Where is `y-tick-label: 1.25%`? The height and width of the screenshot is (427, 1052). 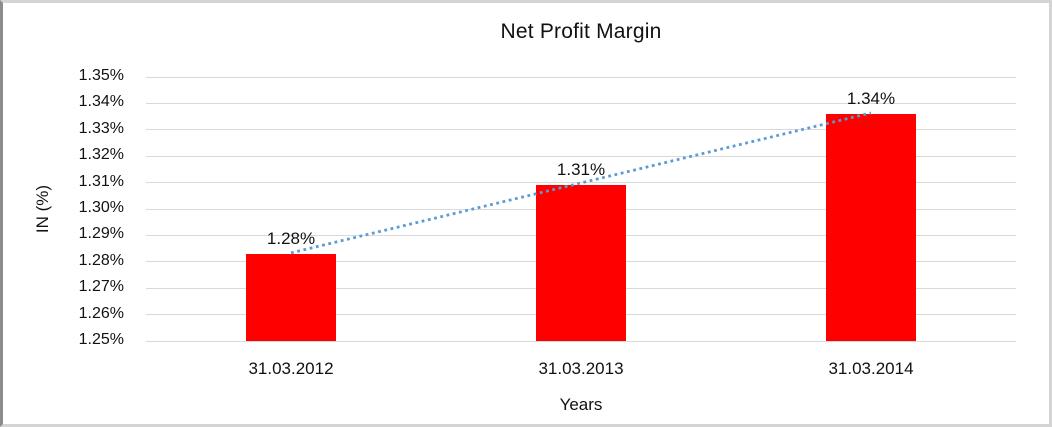 y-tick-label: 1.25% is located at coordinates (101, 339).